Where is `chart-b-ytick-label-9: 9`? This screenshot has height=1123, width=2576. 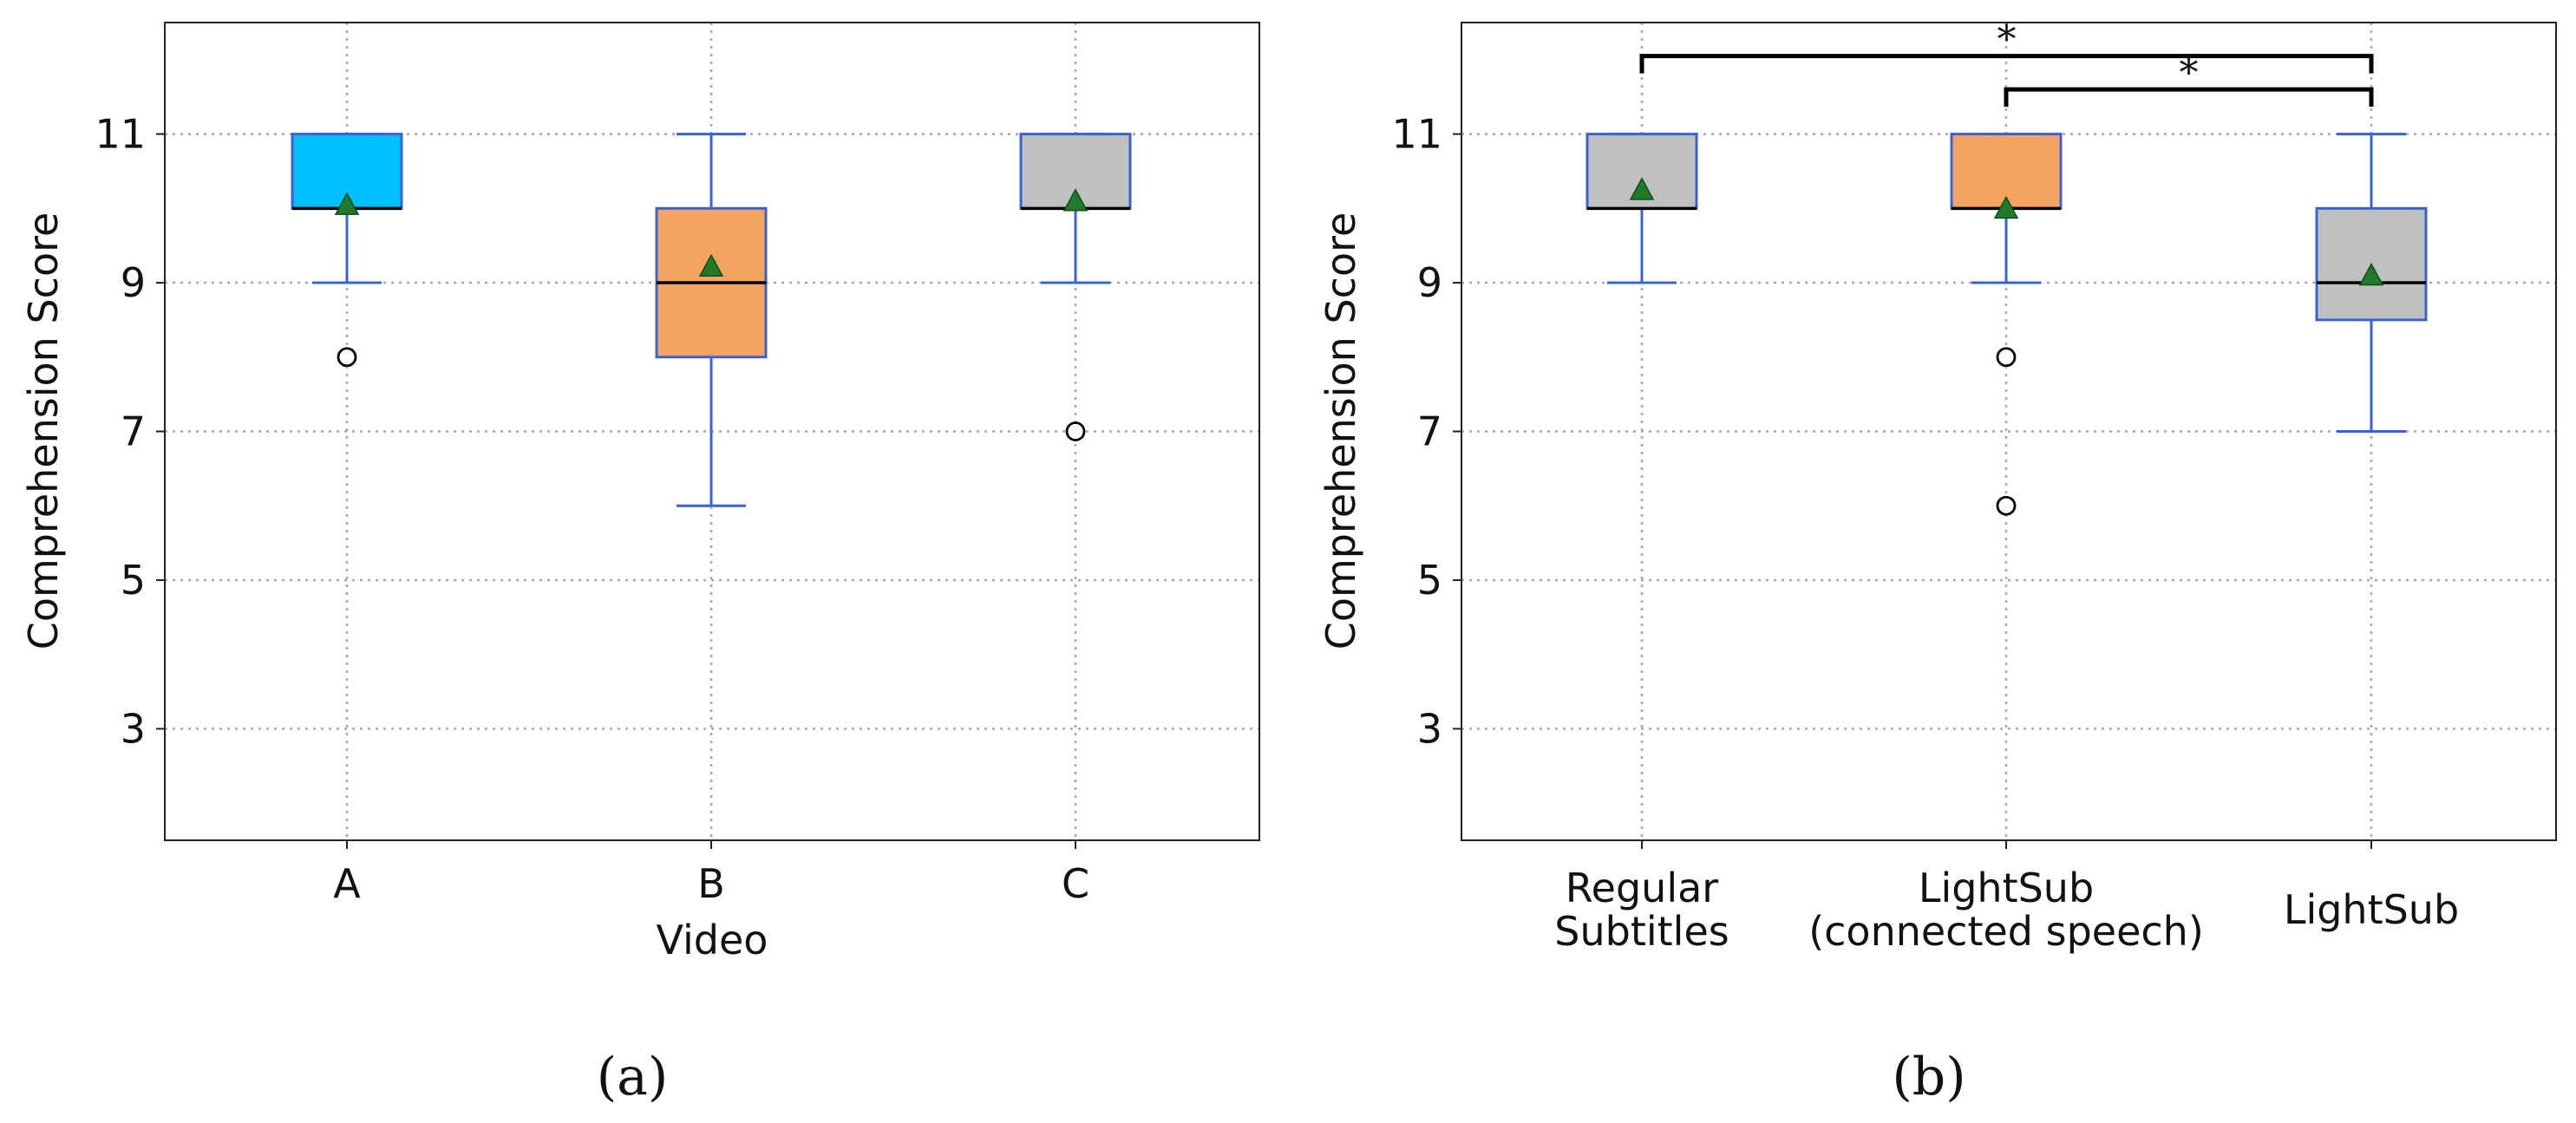 chart-b-ytick-label-9: 9 is located at coordinates (1429, 283).